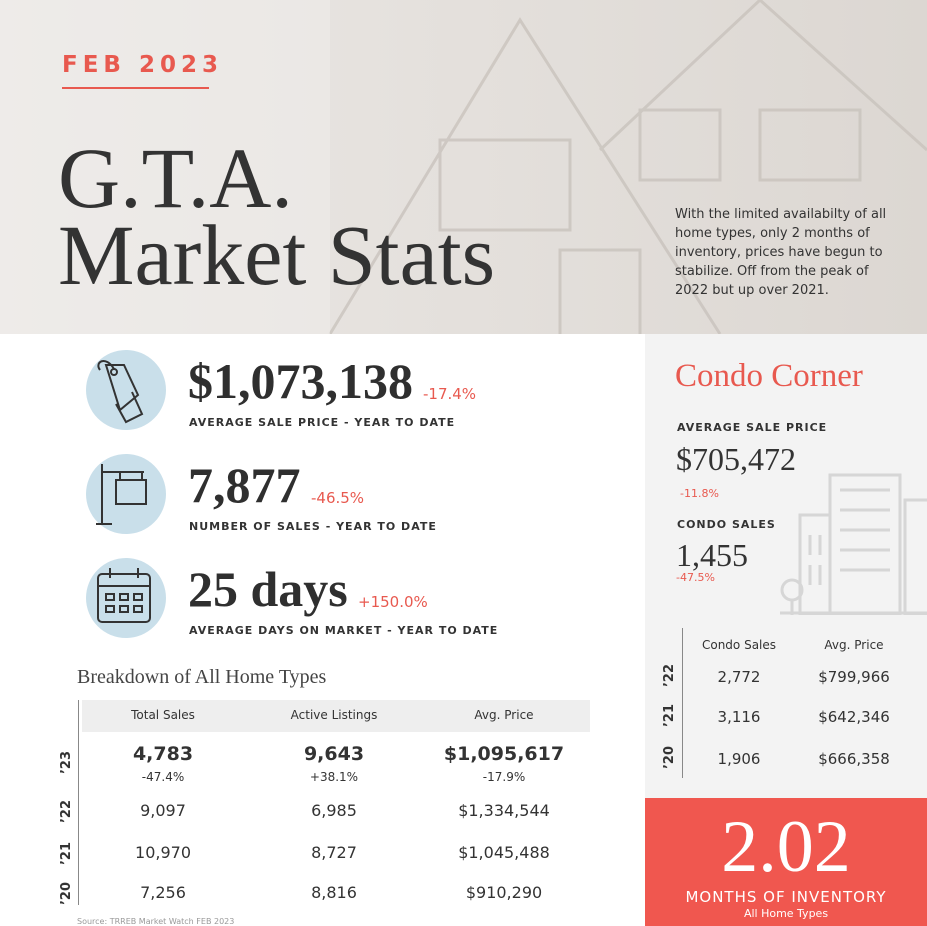 This screenshot has width=927, height=926. Describe the element at coordinates (163, 777) in the screenshot. I see `table-change: -47.4%` at that location.